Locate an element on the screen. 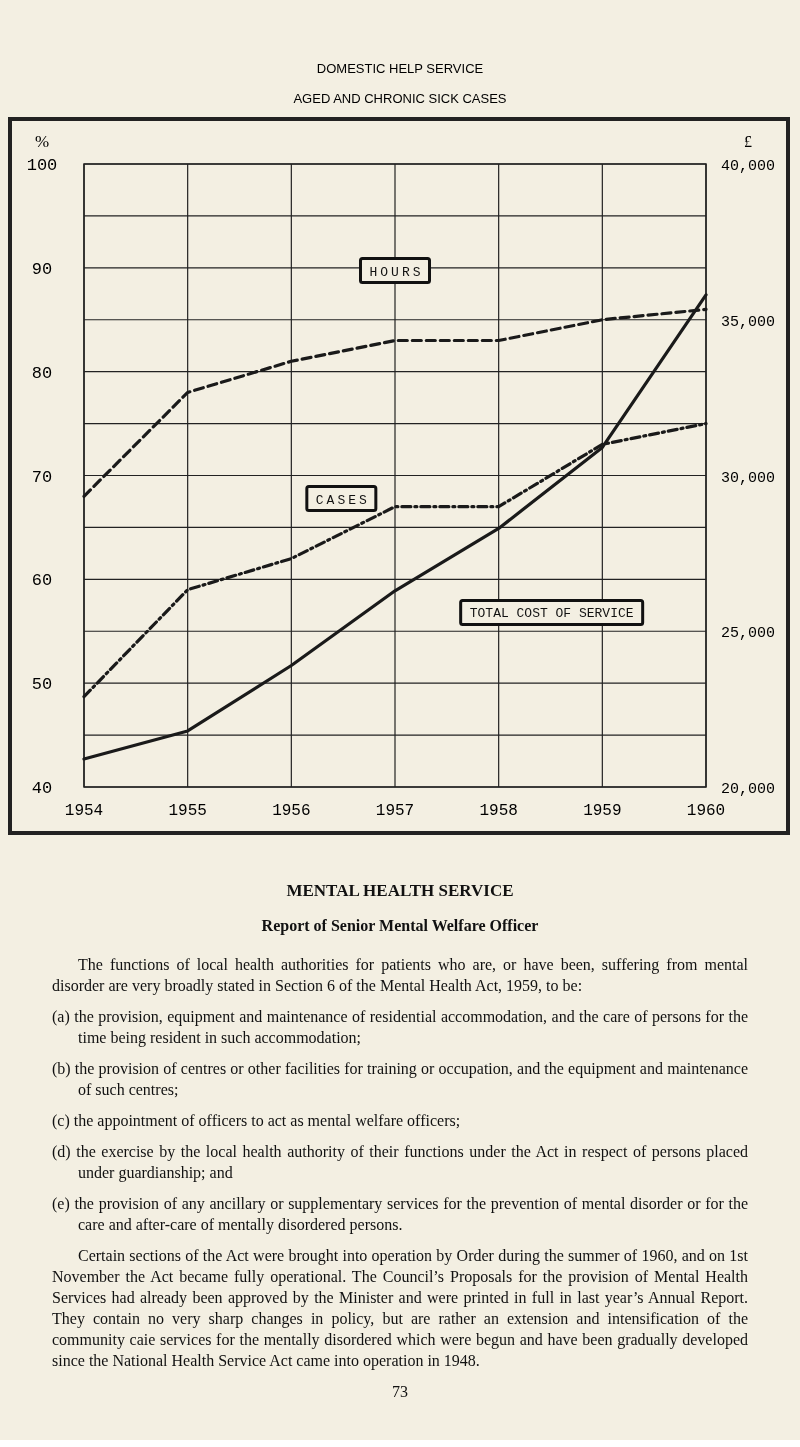 The height and width of the screenshot is (1447, 800). y2-tick-label: 20,000 is located at coordinates (748, 789).